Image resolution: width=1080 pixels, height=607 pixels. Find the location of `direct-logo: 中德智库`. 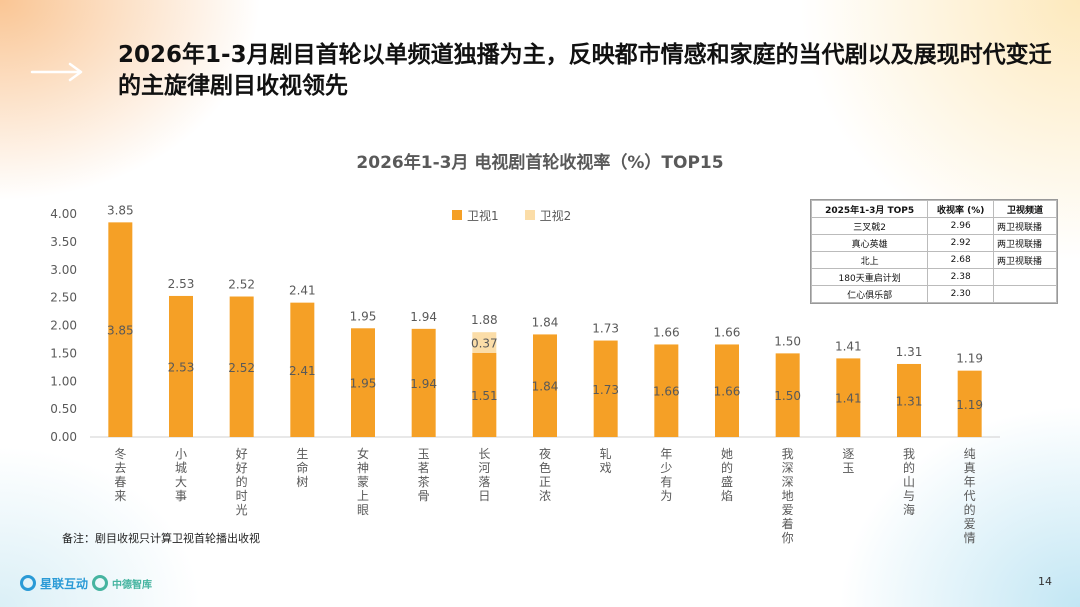

direct-logo: 中德智库 is located at coordinates (122, 583).